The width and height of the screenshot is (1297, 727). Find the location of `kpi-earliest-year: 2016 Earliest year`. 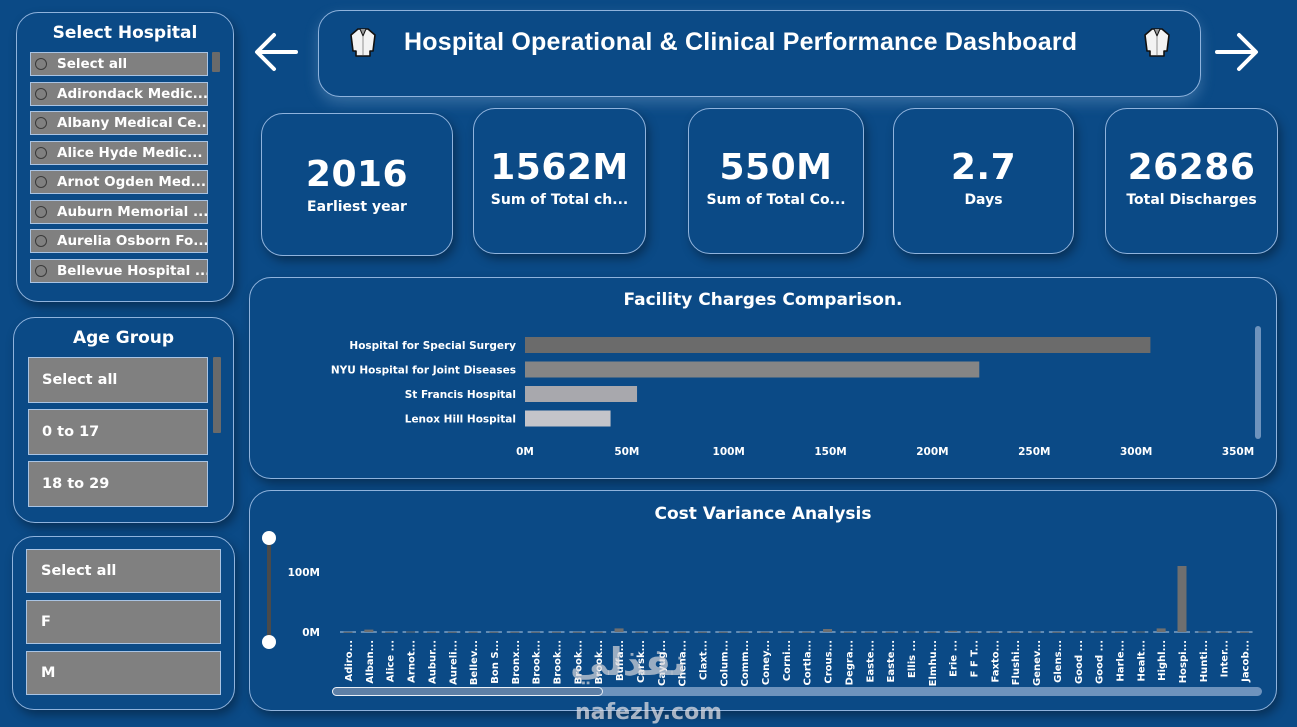

kpi-earliest-year: 2016 Earliest year is located at coordinates (357, 184).